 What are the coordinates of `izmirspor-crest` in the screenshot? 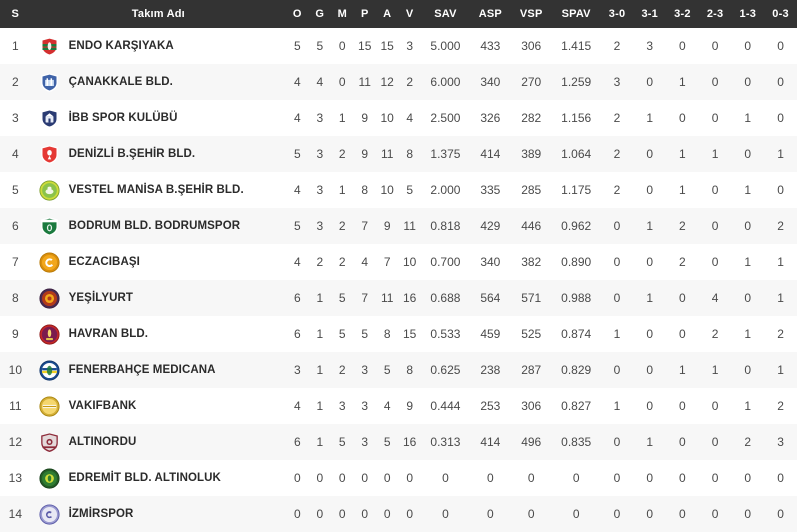 It's located at (49, 514).